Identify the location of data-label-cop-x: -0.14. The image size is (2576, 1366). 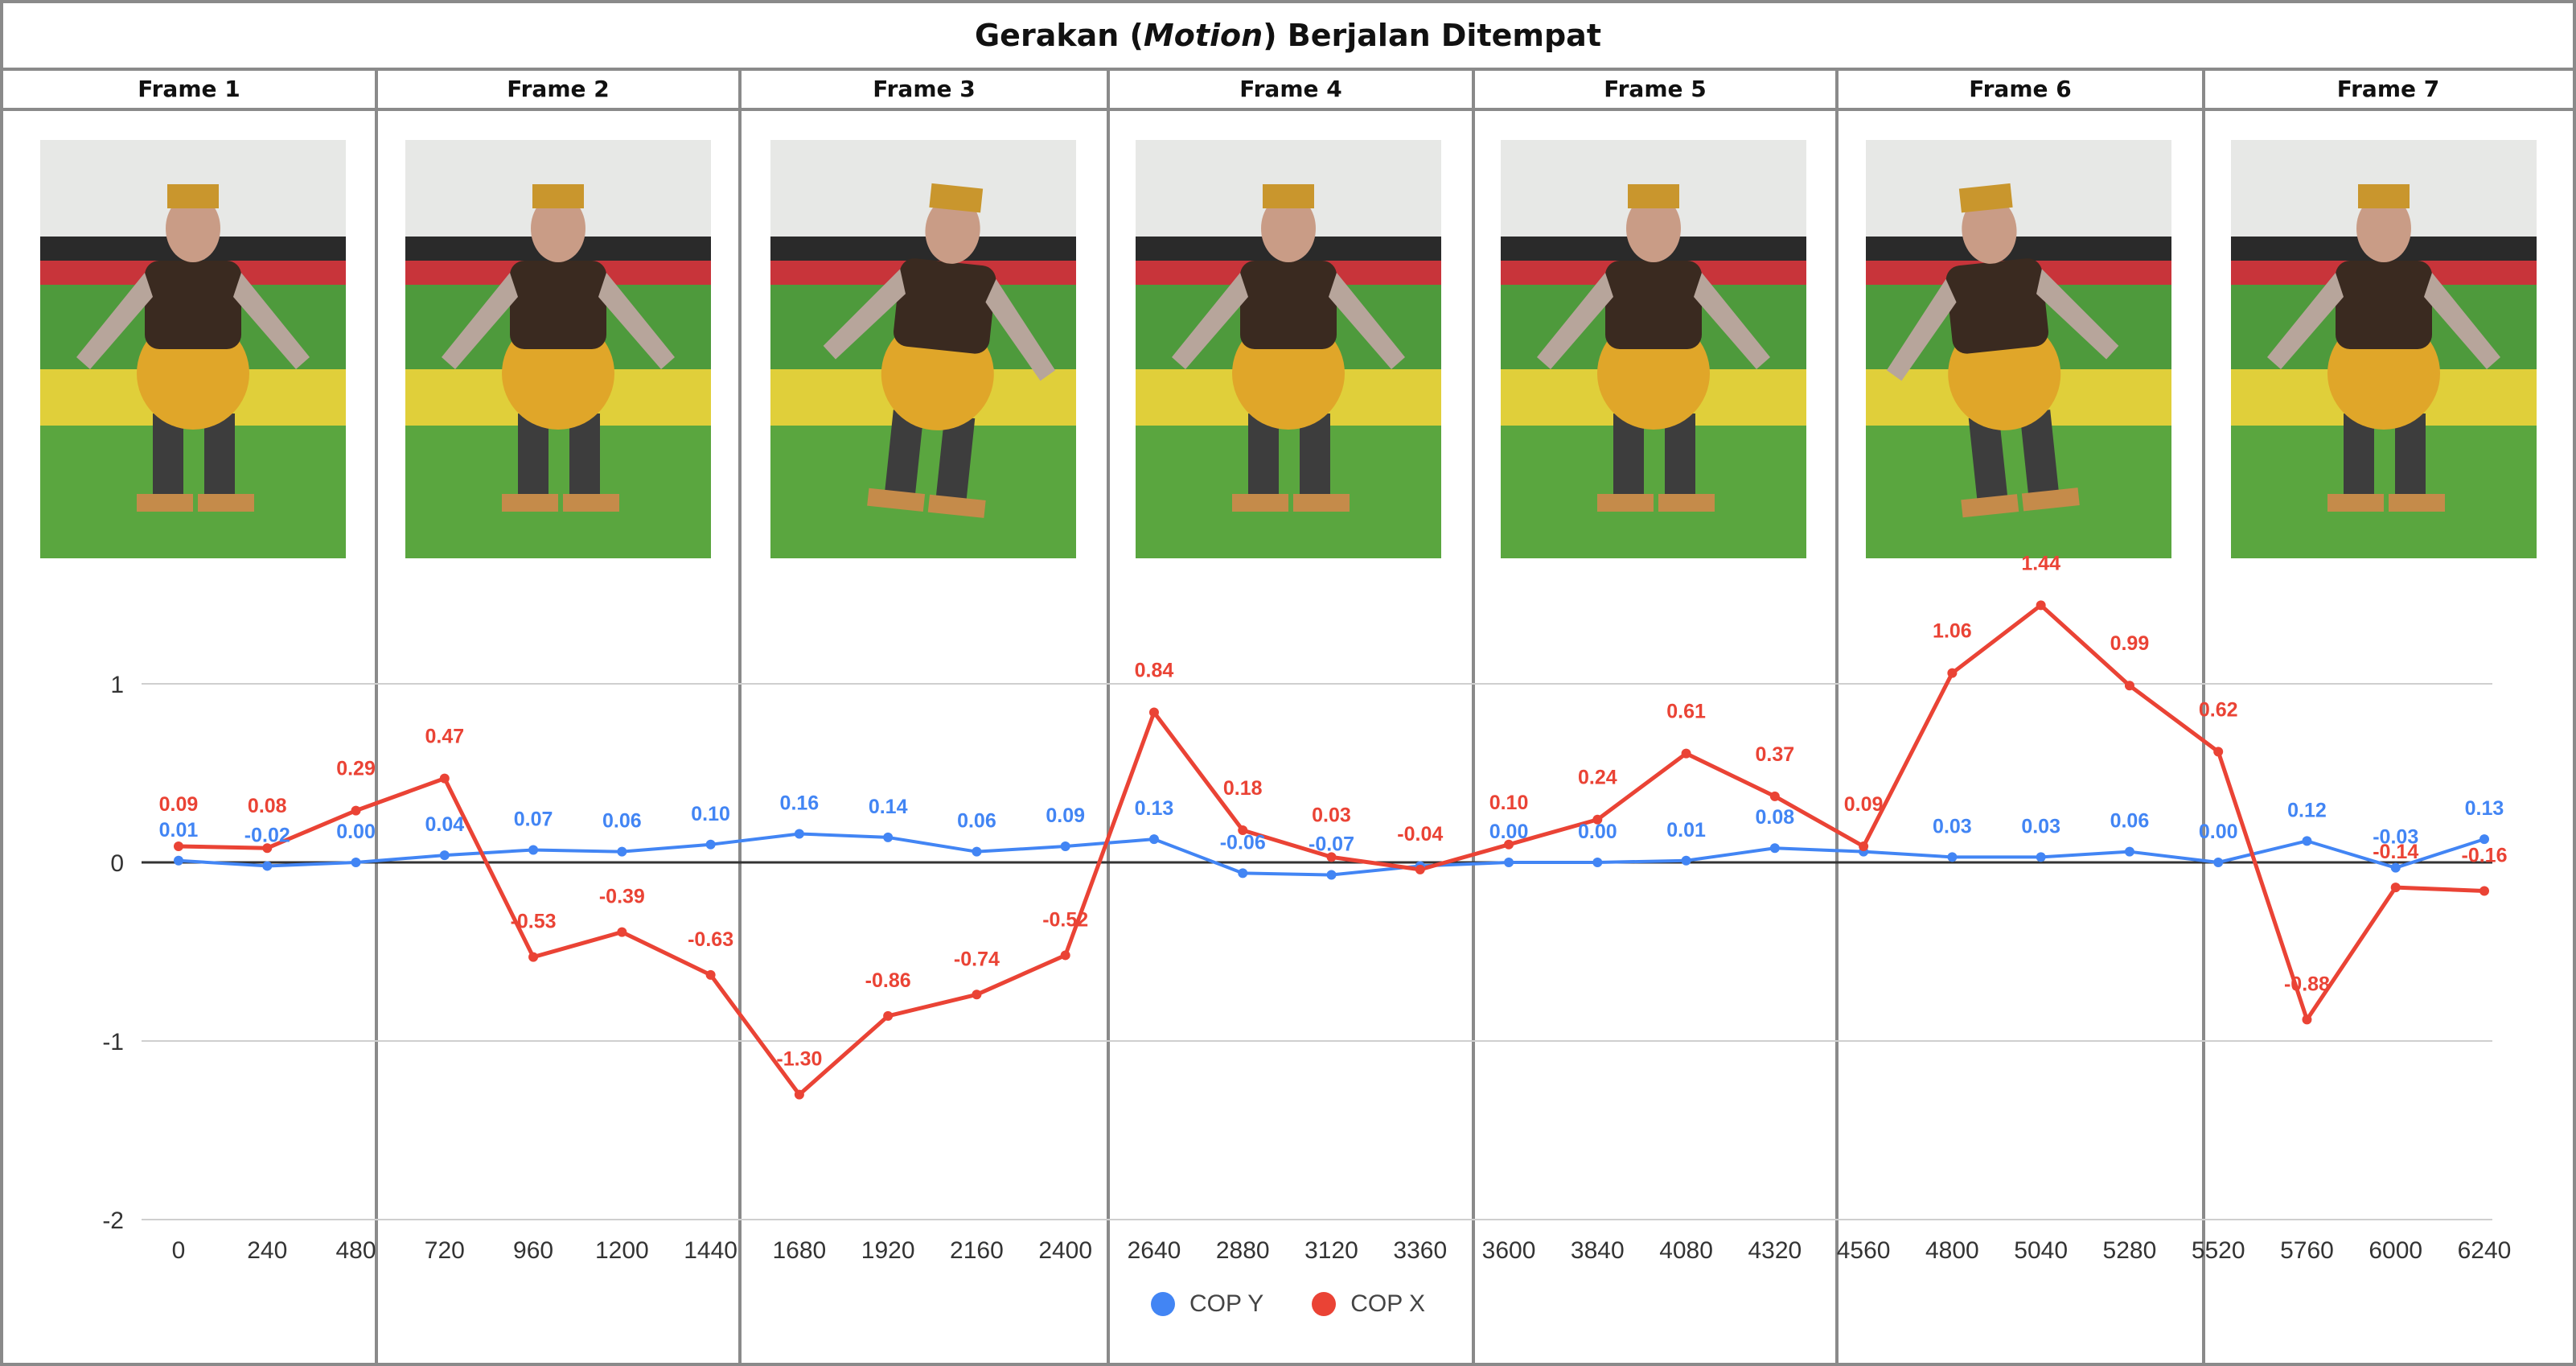
(2395, 852).